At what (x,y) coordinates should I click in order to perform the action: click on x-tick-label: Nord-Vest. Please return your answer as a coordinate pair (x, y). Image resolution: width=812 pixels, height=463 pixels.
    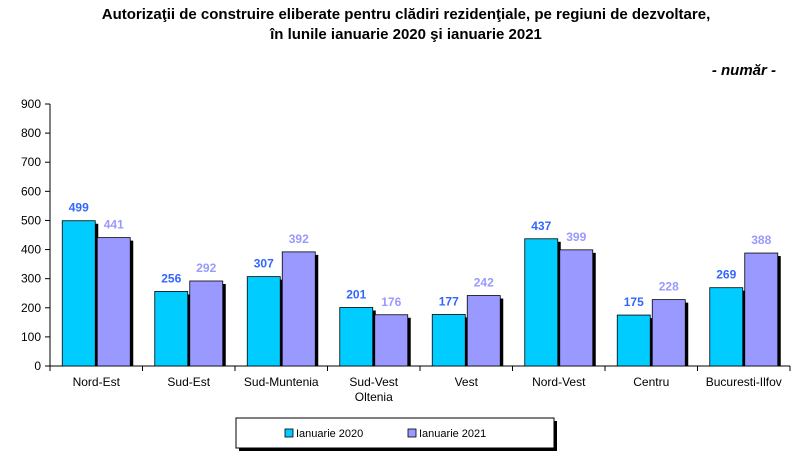
    Looking at the image, I should click on (559, 382).